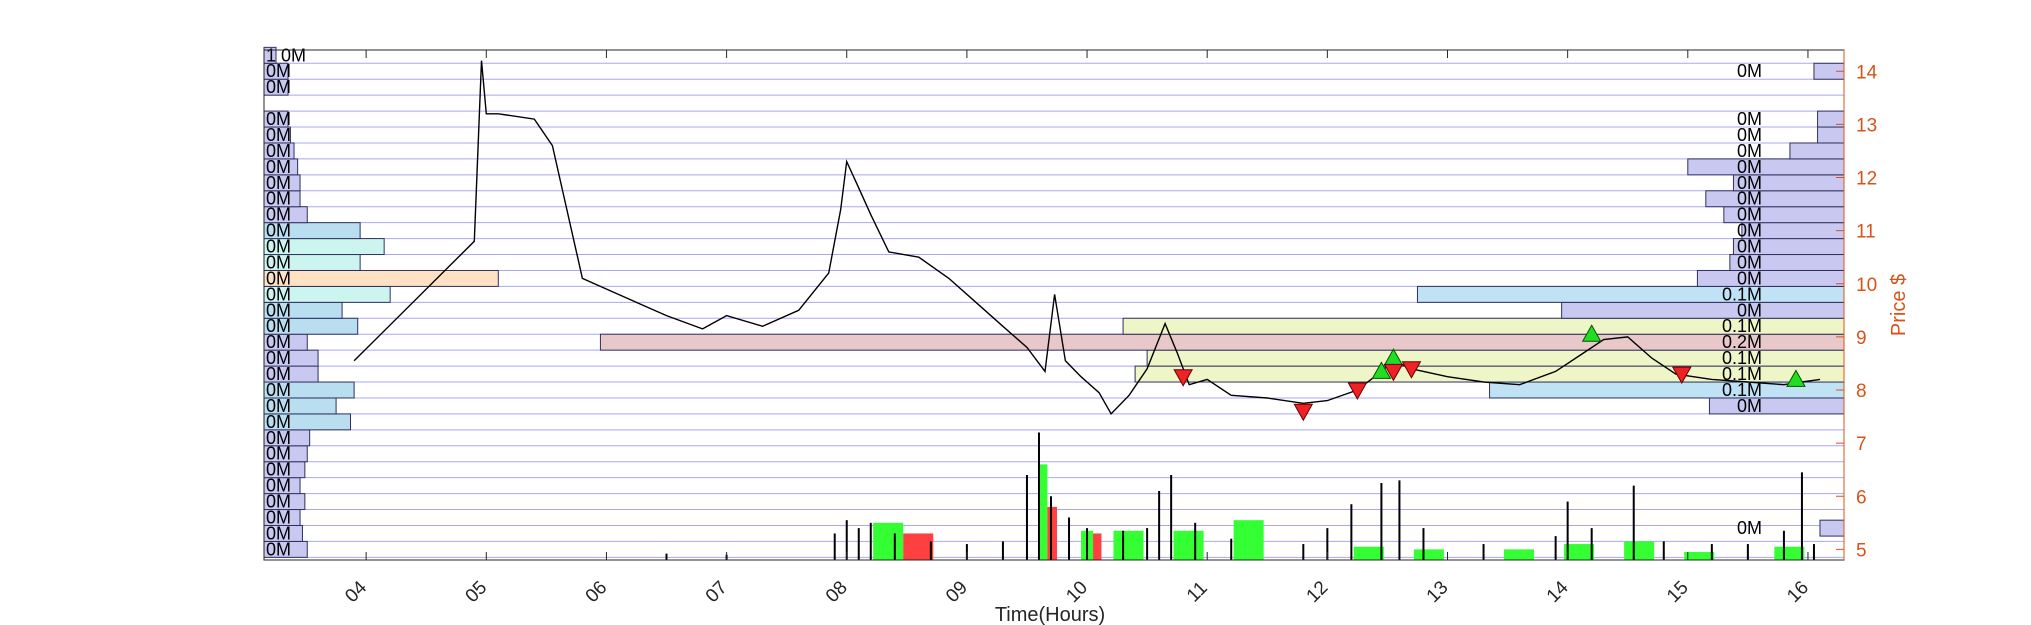 Image resolution: width=2031 pixels, height=625 pixels. I want to click on x-tick-label: 07, so click(717, 592).